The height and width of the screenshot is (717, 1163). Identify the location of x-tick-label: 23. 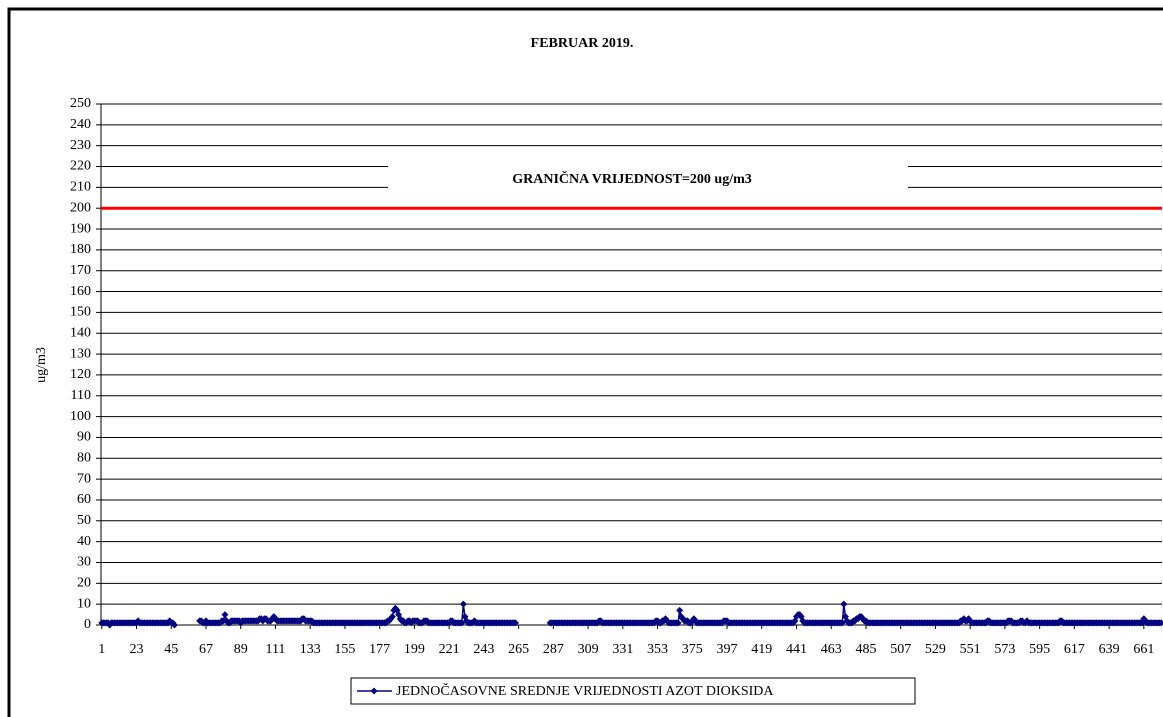
(137, 649).